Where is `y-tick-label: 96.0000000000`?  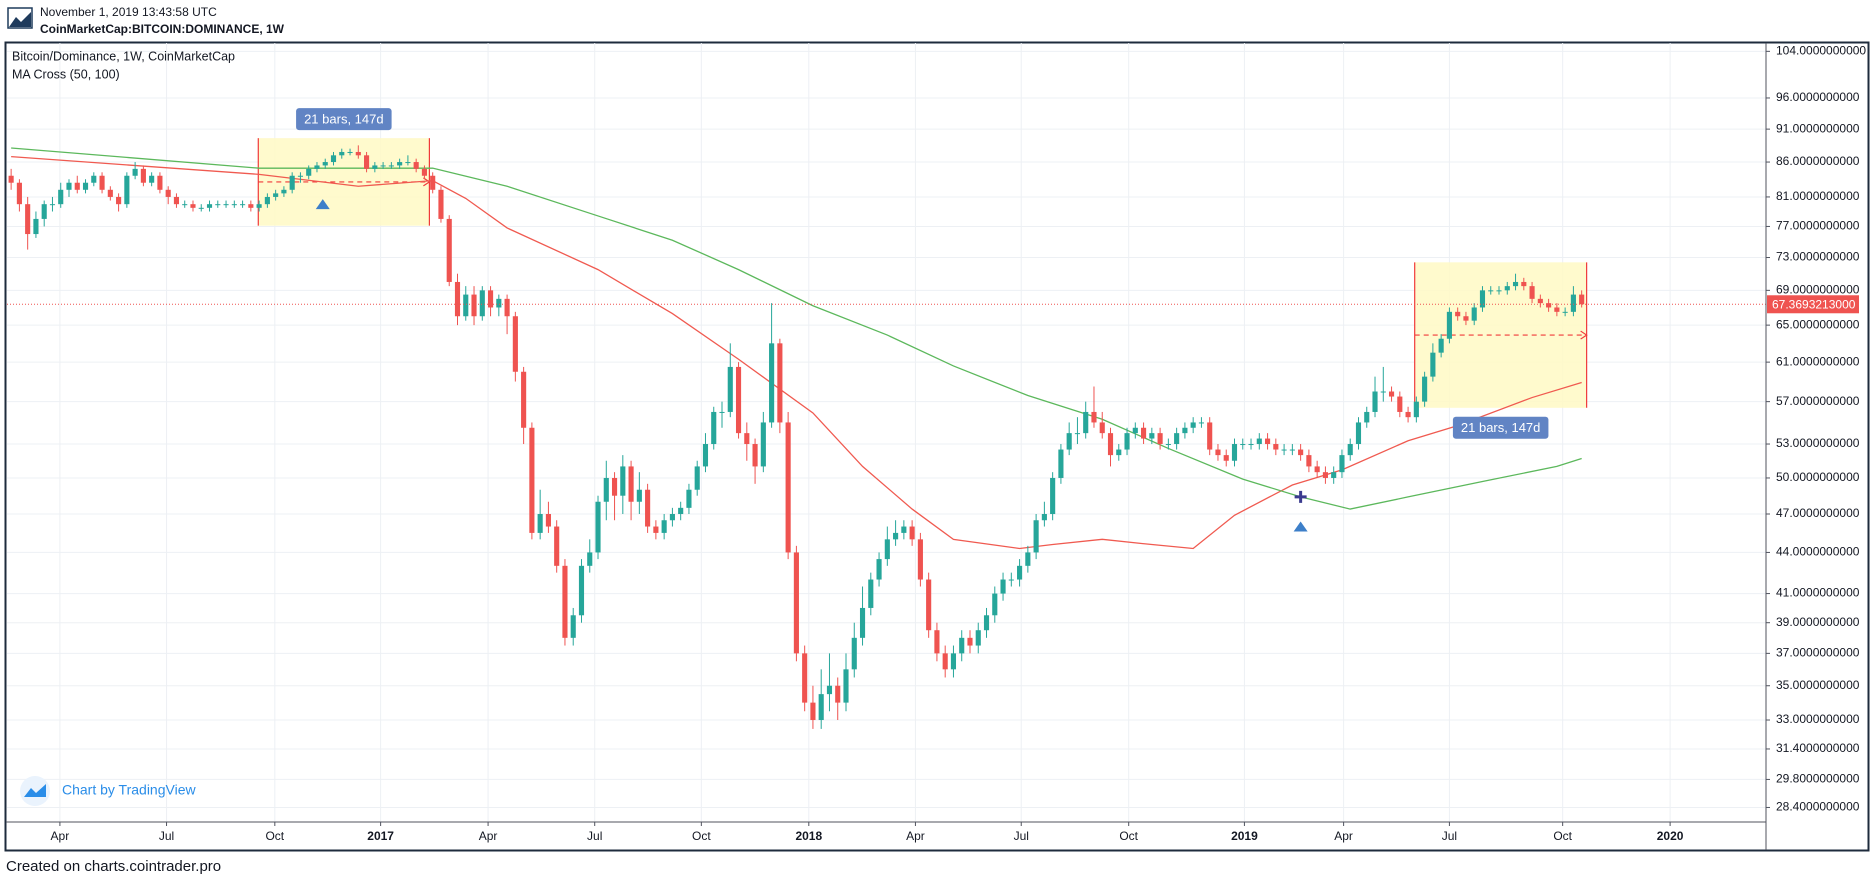 y-tick-label: 96.0000000000 is located at coordinates (1818, 97).